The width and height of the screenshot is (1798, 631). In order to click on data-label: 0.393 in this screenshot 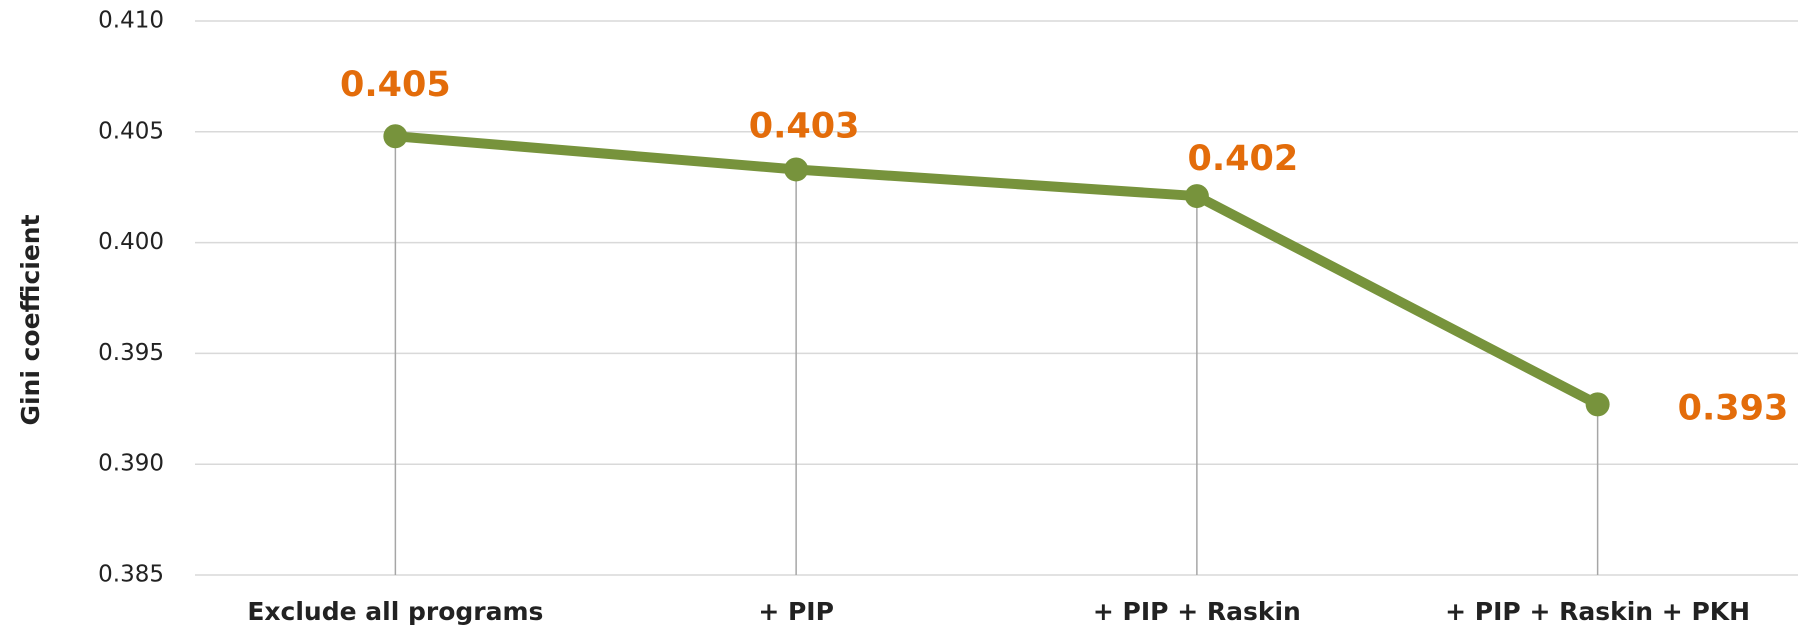, I will do `click(1733, 408)`.